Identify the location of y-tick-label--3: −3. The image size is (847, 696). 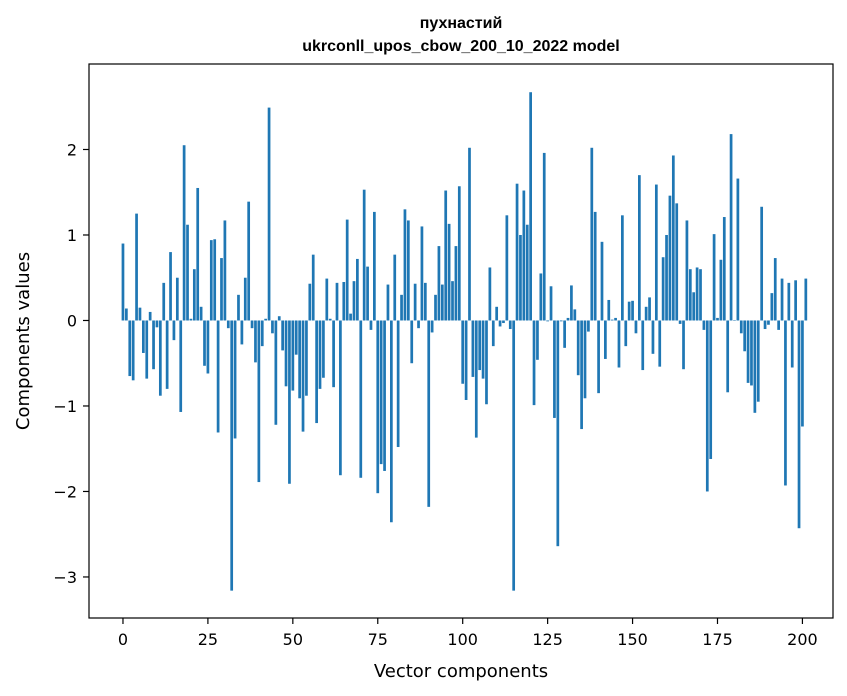
(65, 577).